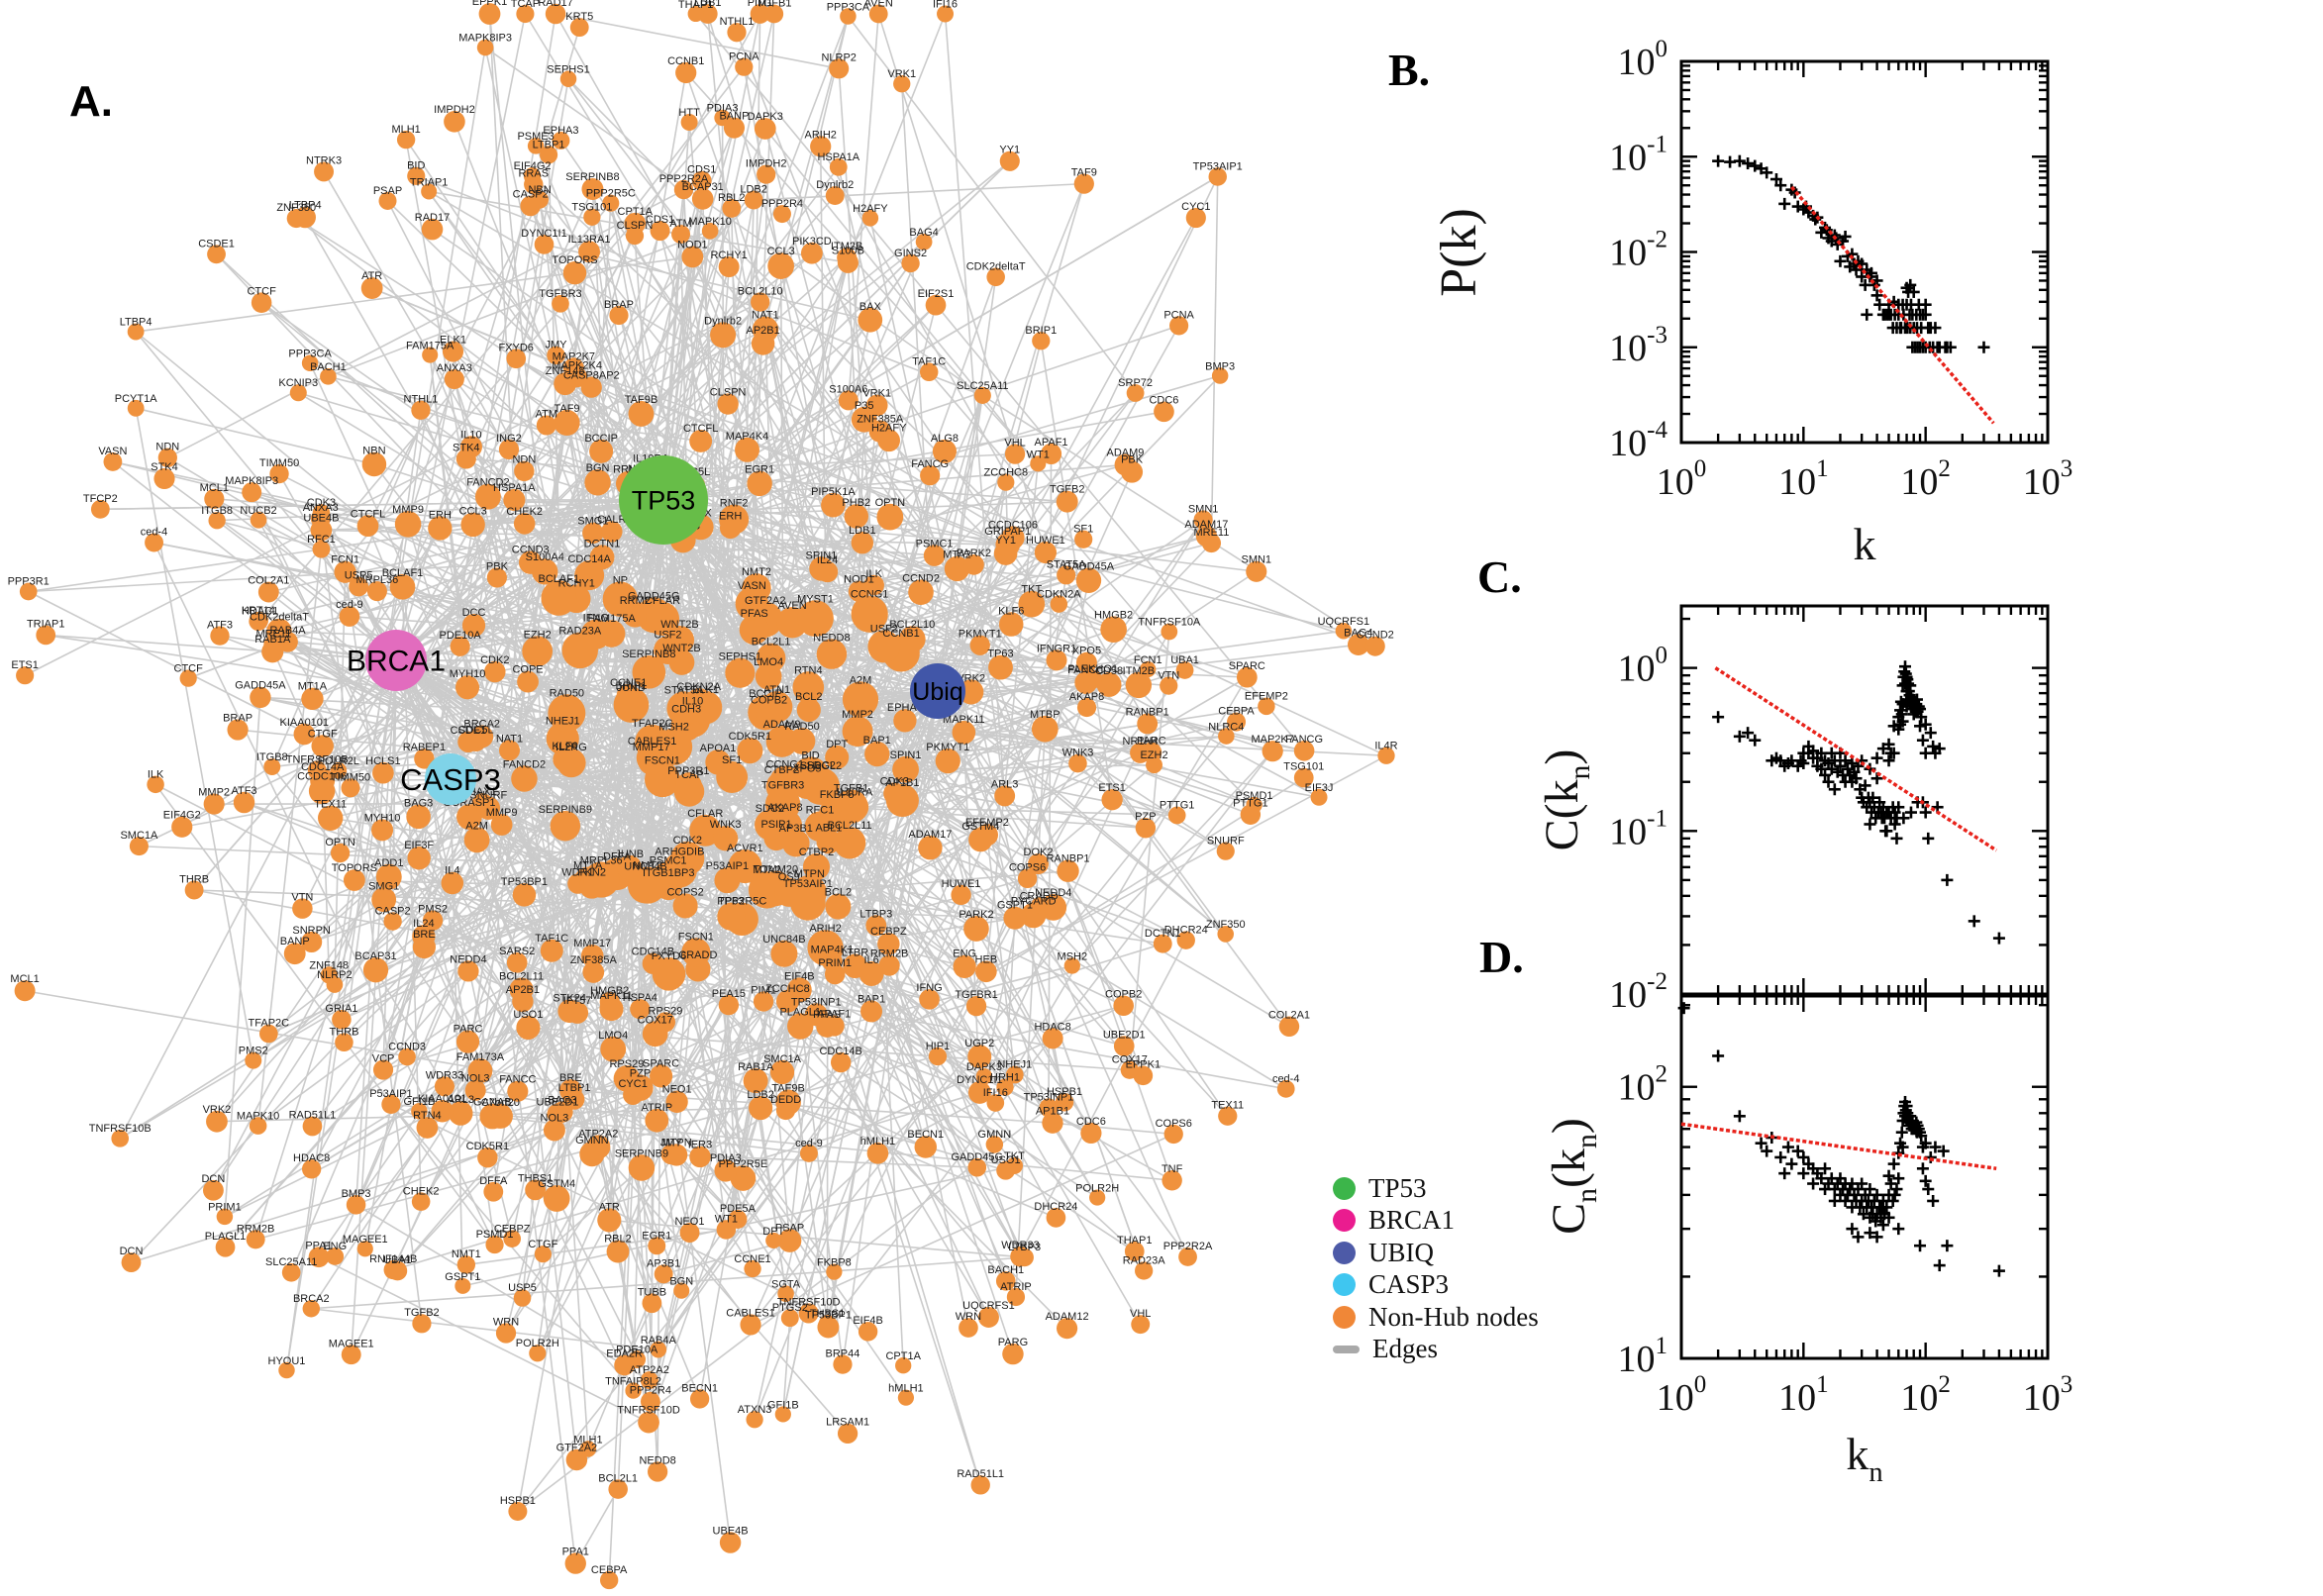 This screenshot has height=1596, width=2323. What do you see at coordinates (729, 994) in the screenshot?
I see `svg-text: PEA15` at bounding box center [729, 994].